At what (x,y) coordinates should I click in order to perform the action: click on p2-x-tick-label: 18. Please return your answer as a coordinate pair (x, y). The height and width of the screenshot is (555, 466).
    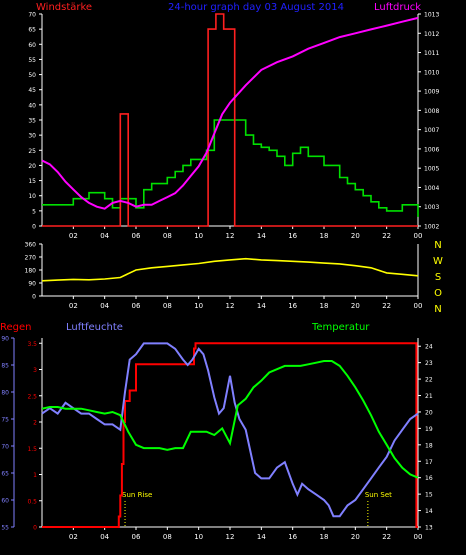
    Looking at the image, I should click on (324, 306).